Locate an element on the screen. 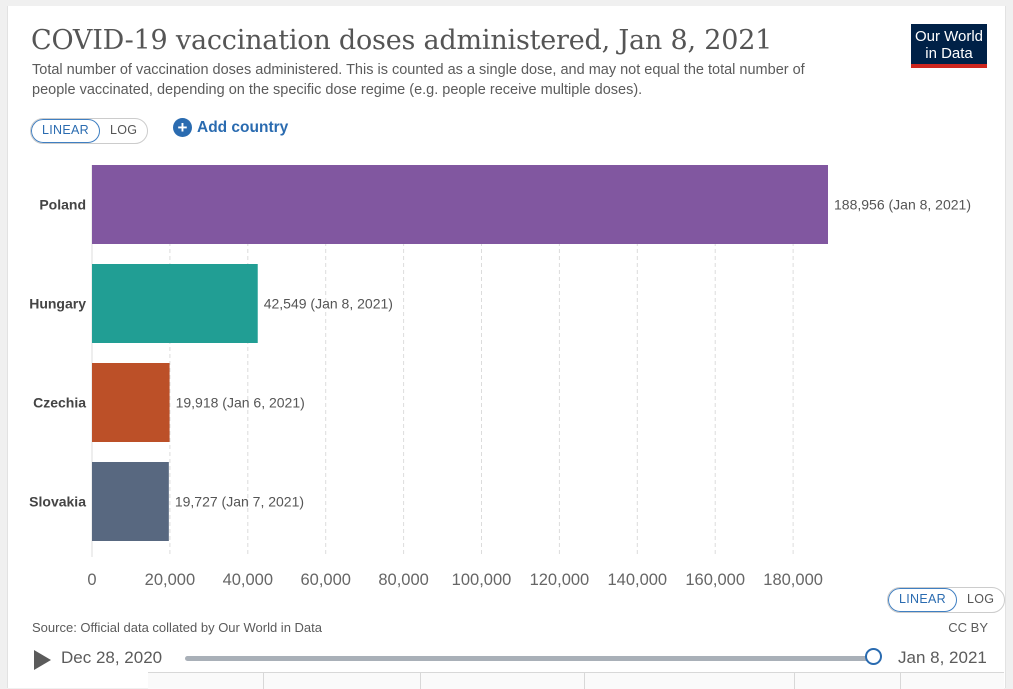 The height and width of the screenshot is (689, 1013). license-link: CC BY is located at coordinates (968, 627).